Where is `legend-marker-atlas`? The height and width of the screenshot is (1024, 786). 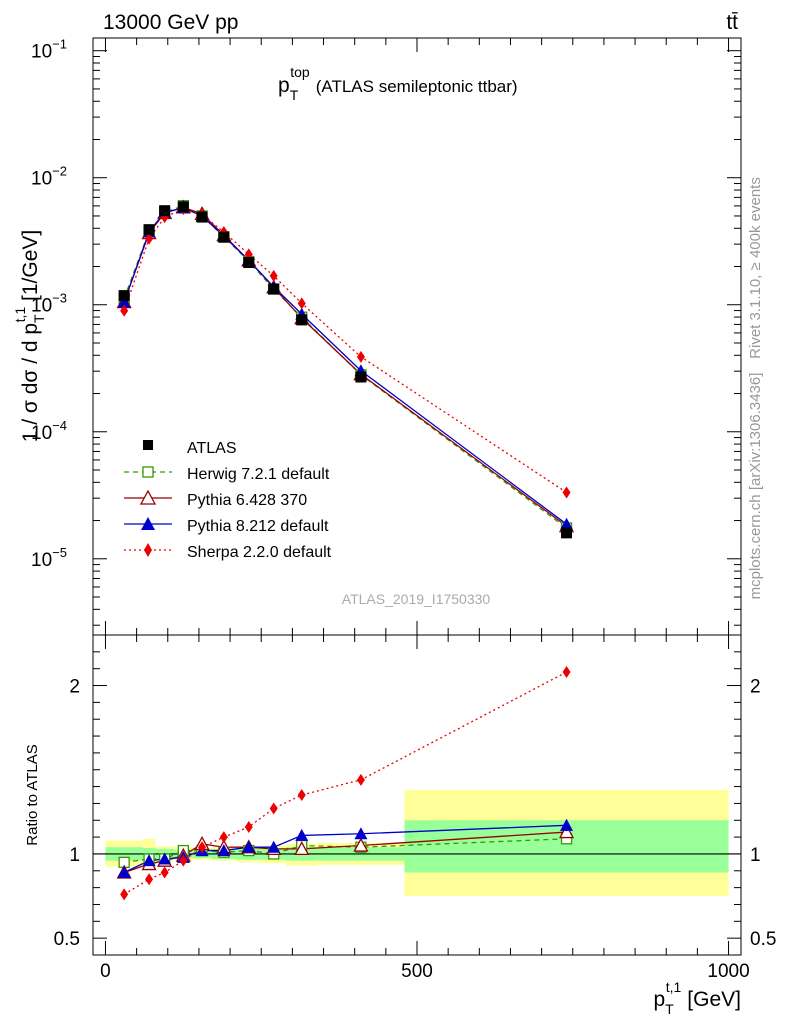 legend-marker-atlas is located at coordinates (148, 445).